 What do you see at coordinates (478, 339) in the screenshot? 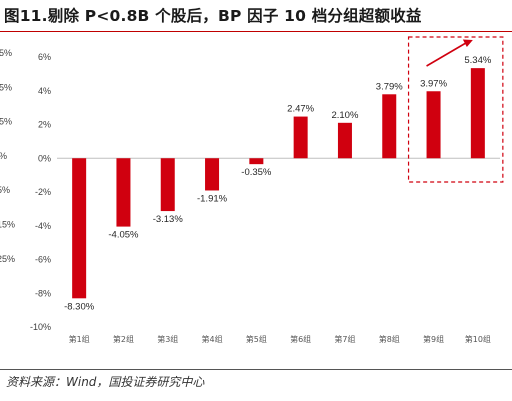
I see `x-tick-label-10: 第10组` at bounding box center [478, 339].